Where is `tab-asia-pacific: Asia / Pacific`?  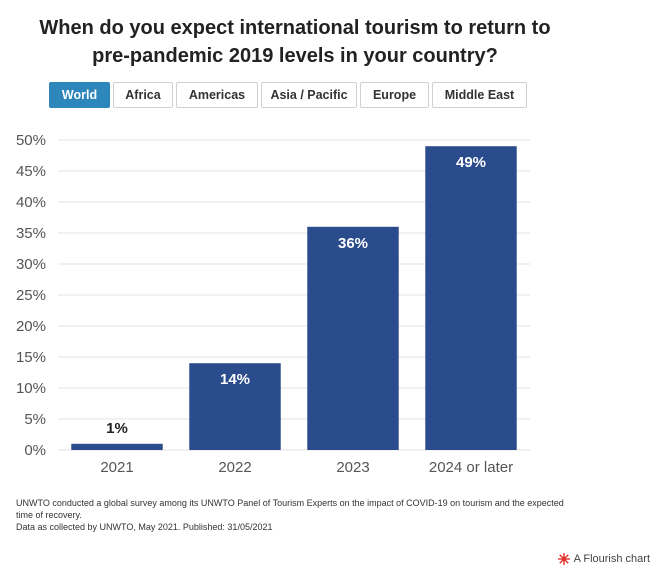 tab-asia-pacific: Asia / Pacific is located at coordinates (309, 95).